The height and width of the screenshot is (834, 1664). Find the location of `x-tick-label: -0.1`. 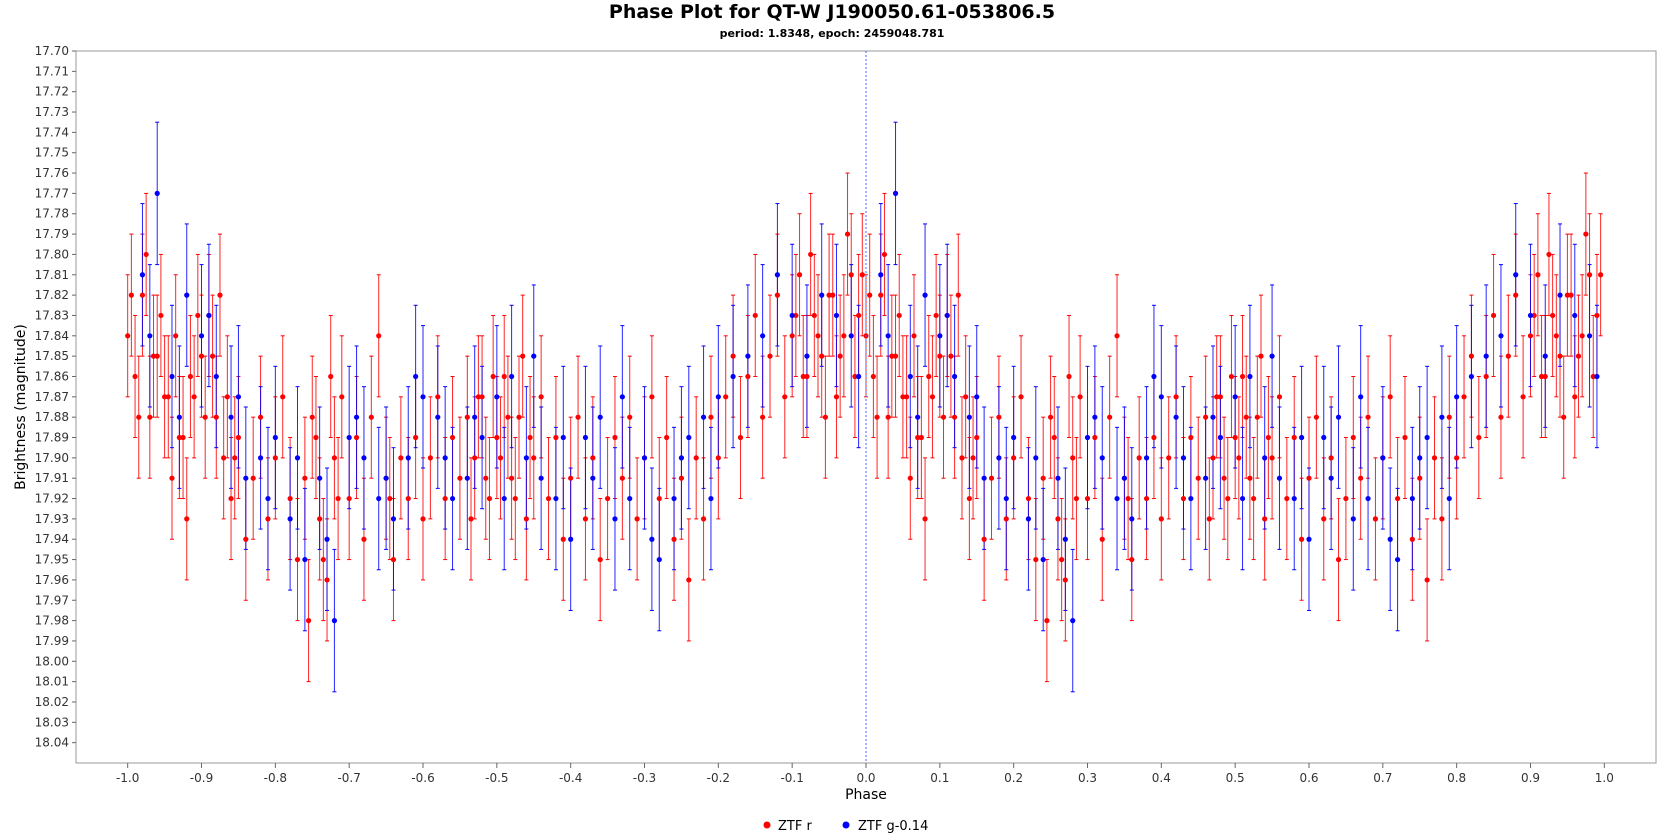

x-tick-label: -0.1 is located at coordinates (791, 778).